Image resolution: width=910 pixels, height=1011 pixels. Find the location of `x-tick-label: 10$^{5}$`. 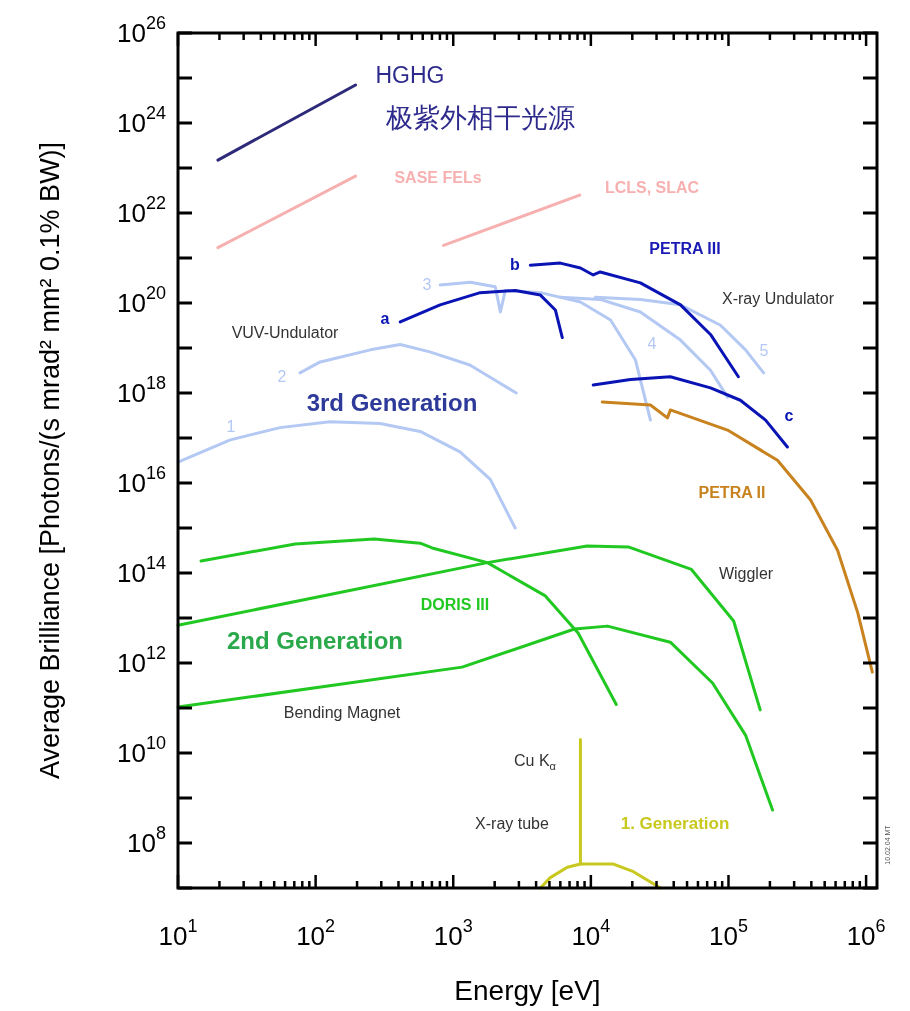

x-tick-label: 10$^{5}$ is located at coordinates (728, 933).